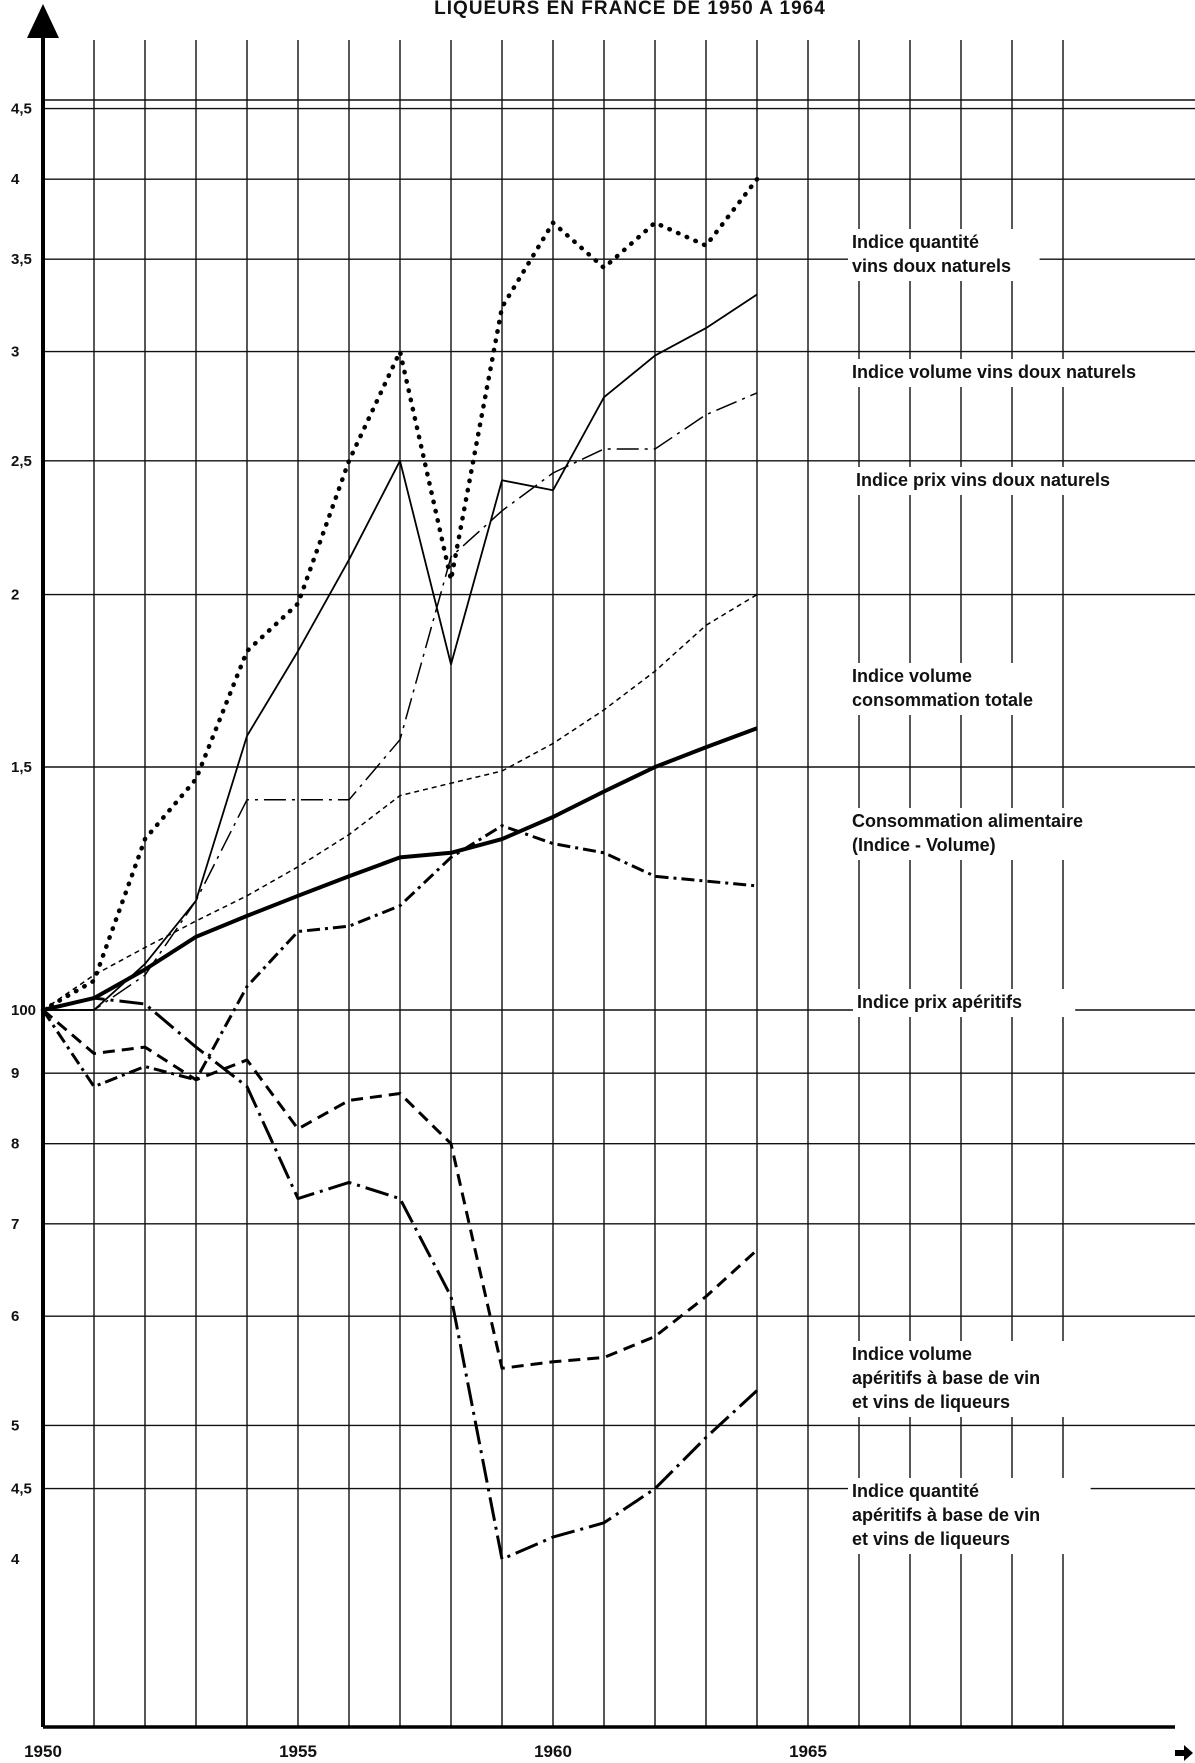  Describe the element at coordinates (15, 1073) in the screenshot. I see `y-tick-label: 9` at that location.